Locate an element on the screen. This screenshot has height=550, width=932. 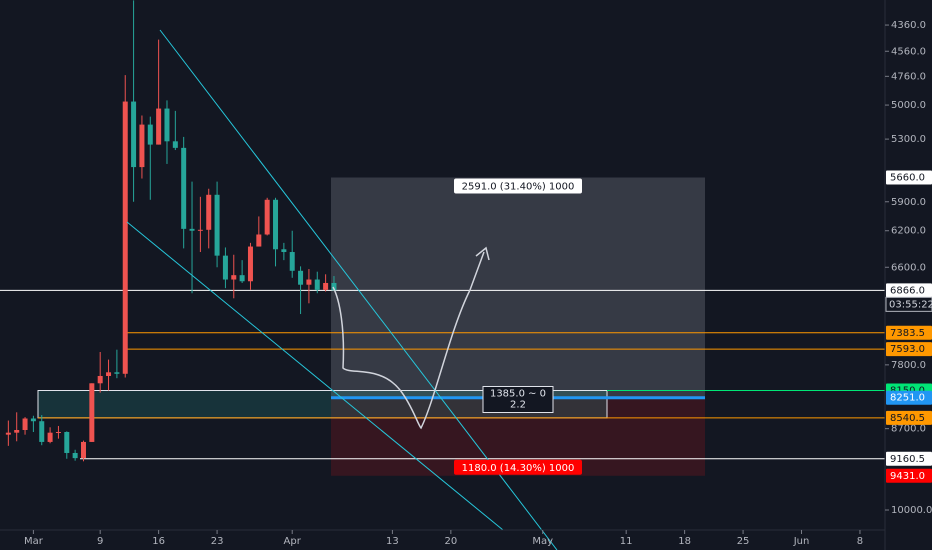
arrow-head is located at coordinates (482, 253).